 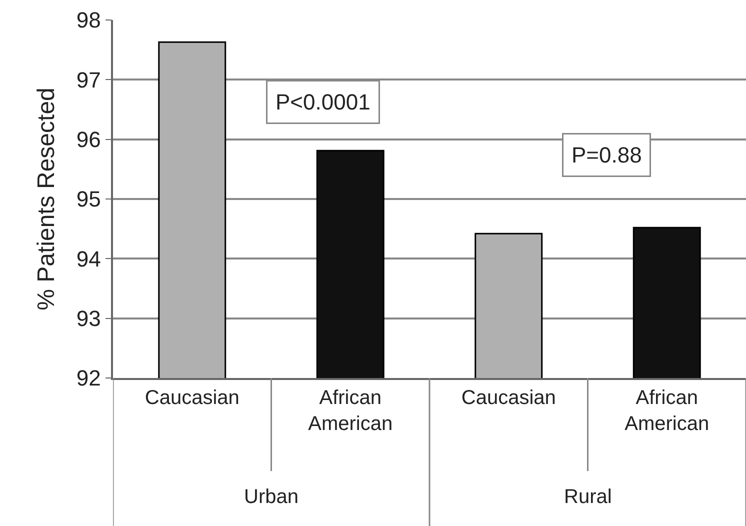 What do you see at coordinates (607, 155) in the screenshot?
I see `annotation: P=0.88` at bounding box center [607, 155].